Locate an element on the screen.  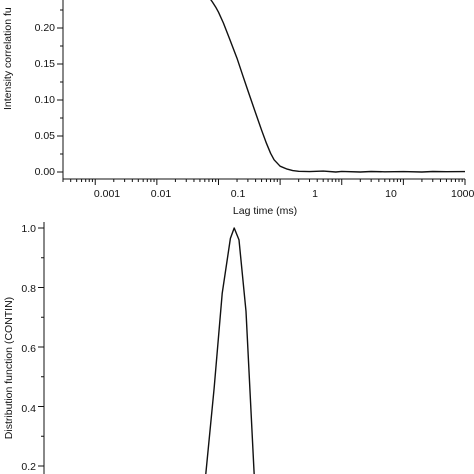
top-x-tick-label: 0.01 is located at coordinates (161, 194).